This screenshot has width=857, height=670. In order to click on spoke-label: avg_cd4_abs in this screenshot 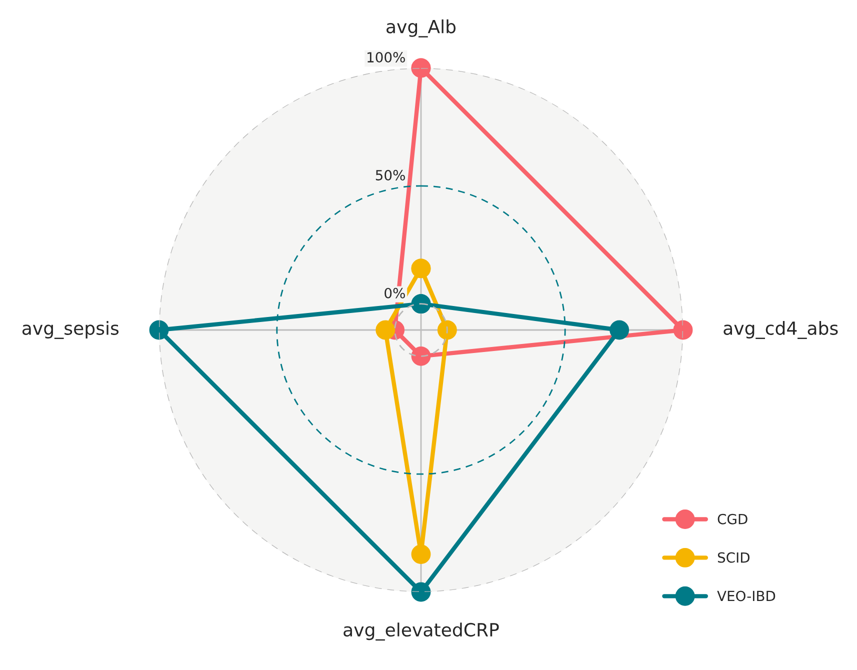, I will do `click(781, 330)`.